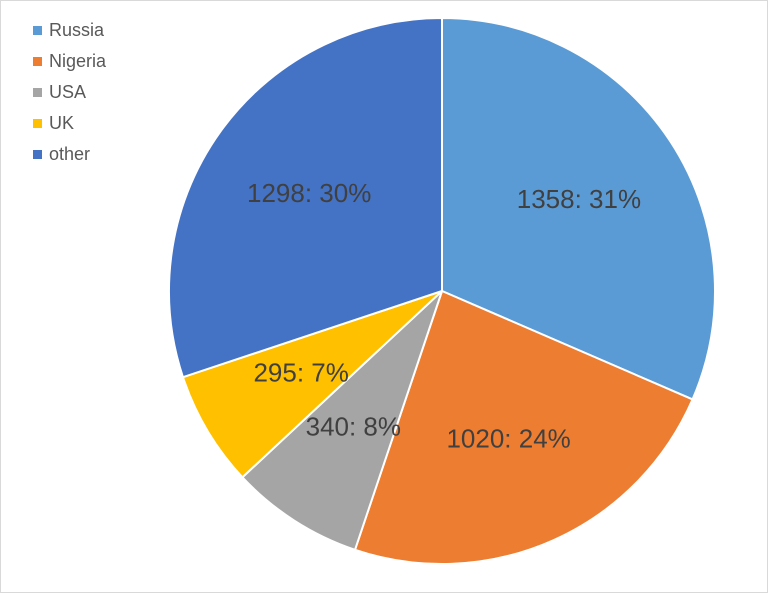 The height and width of the screenshot is (593, 768). Describe the element at coordinates (78, 61) in the screenshot. I see `legend-label-nigeria: Nigeria` at that location.